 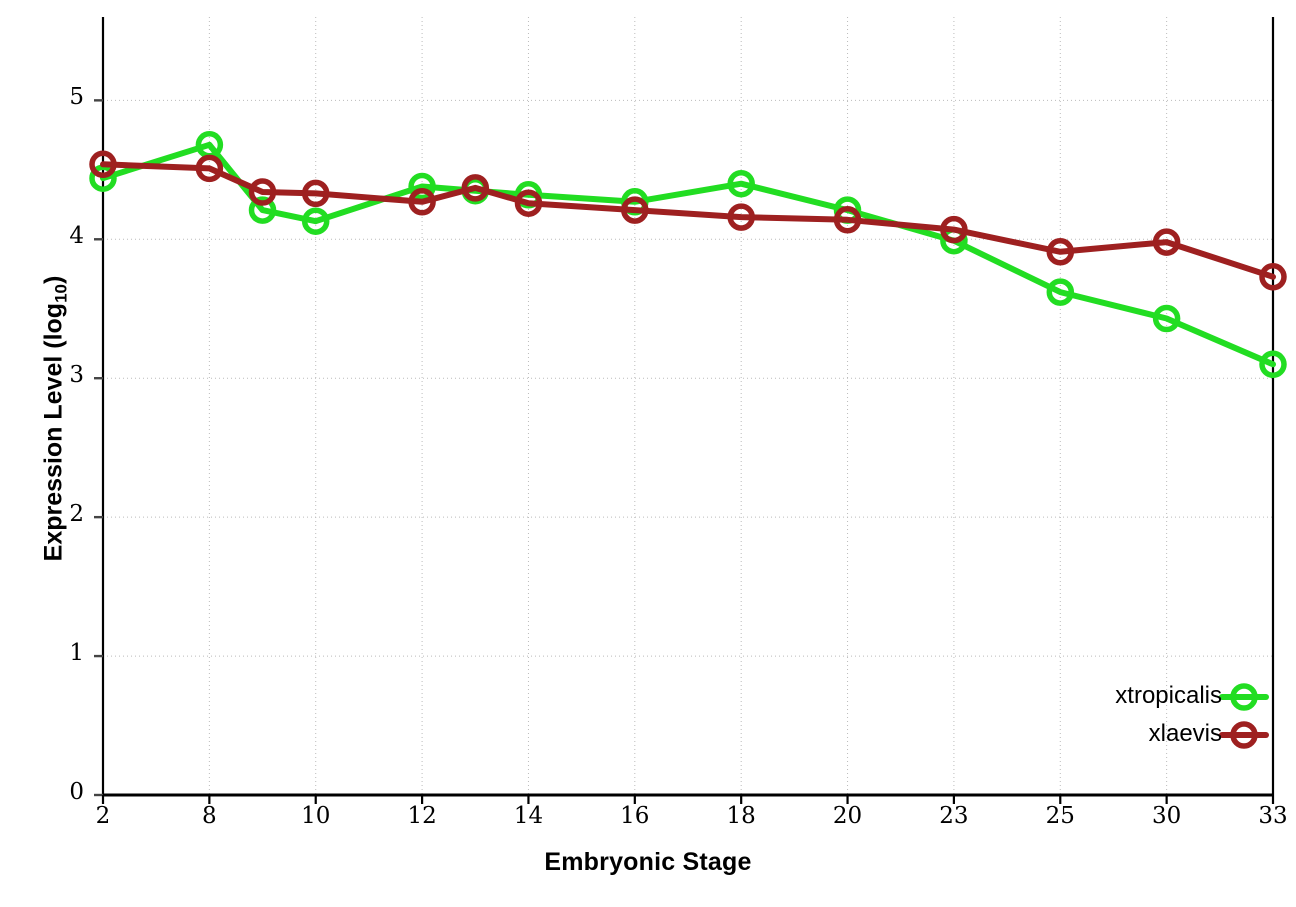 I want to click on x-tick-label: 16, so click(x=635, y=816).